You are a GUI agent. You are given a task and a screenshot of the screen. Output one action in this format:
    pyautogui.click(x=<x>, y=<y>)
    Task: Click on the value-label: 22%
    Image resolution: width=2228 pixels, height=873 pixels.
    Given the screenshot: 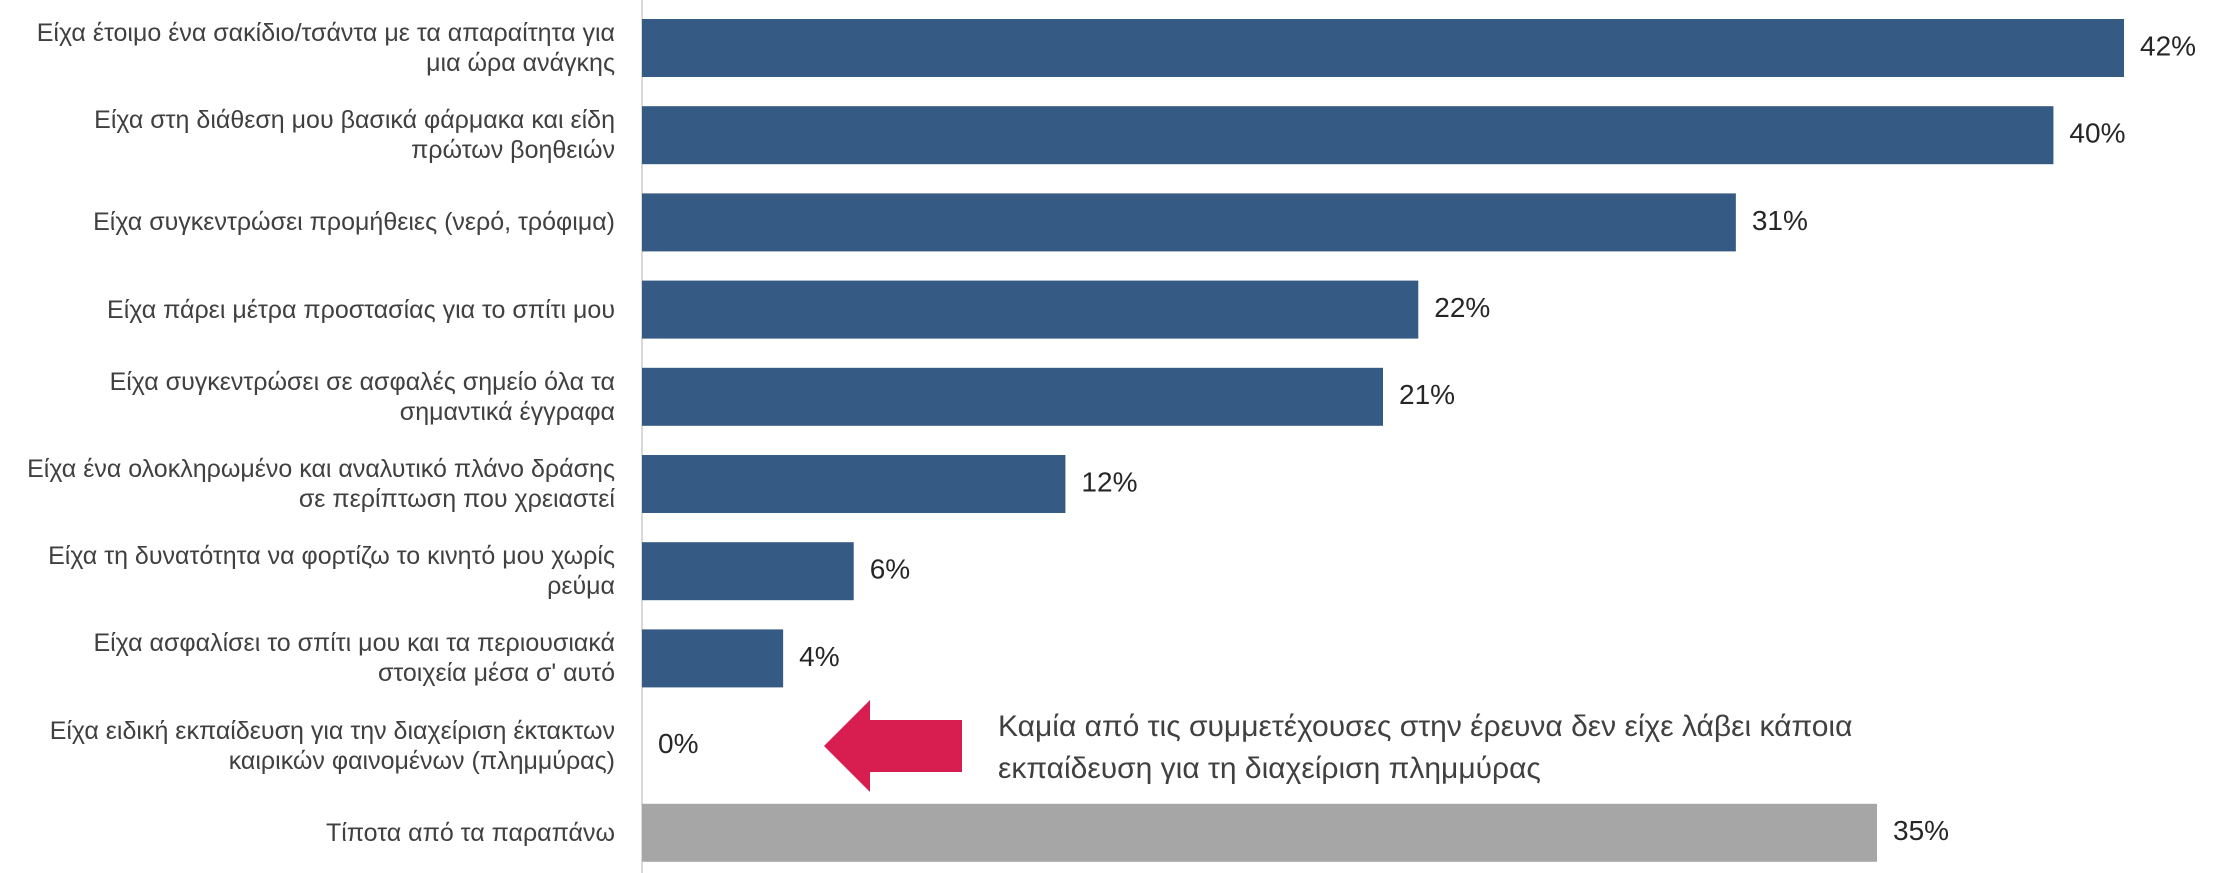 What is the action you would take?
    pyautogui.click(x=1462, y=307)
    